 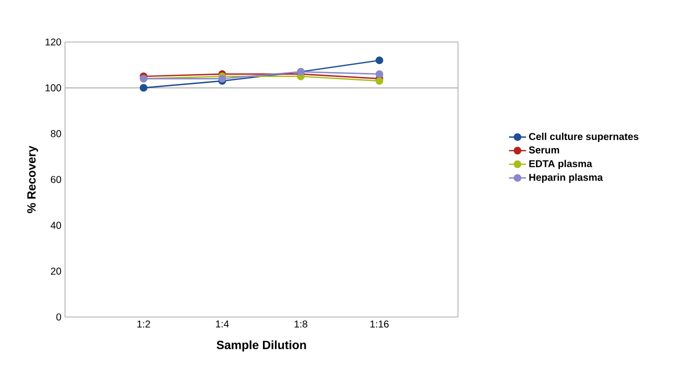 What do you see at coordinates (56, 134) in the screenshot?
I see `y-tick-label: 80` at bounding box center [56, 134].